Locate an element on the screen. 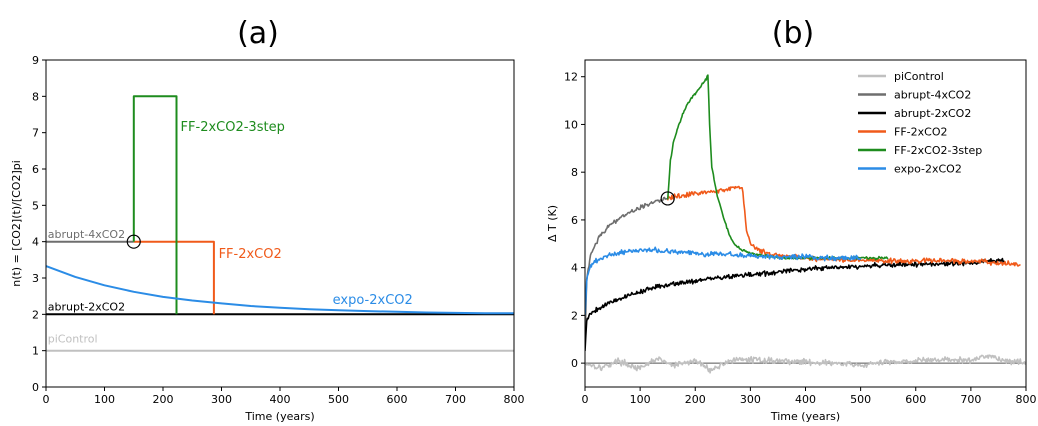 The width and height of the screenshot is (1038, 426). series-label-piControl: piControl is located at coordinates (73, 339).